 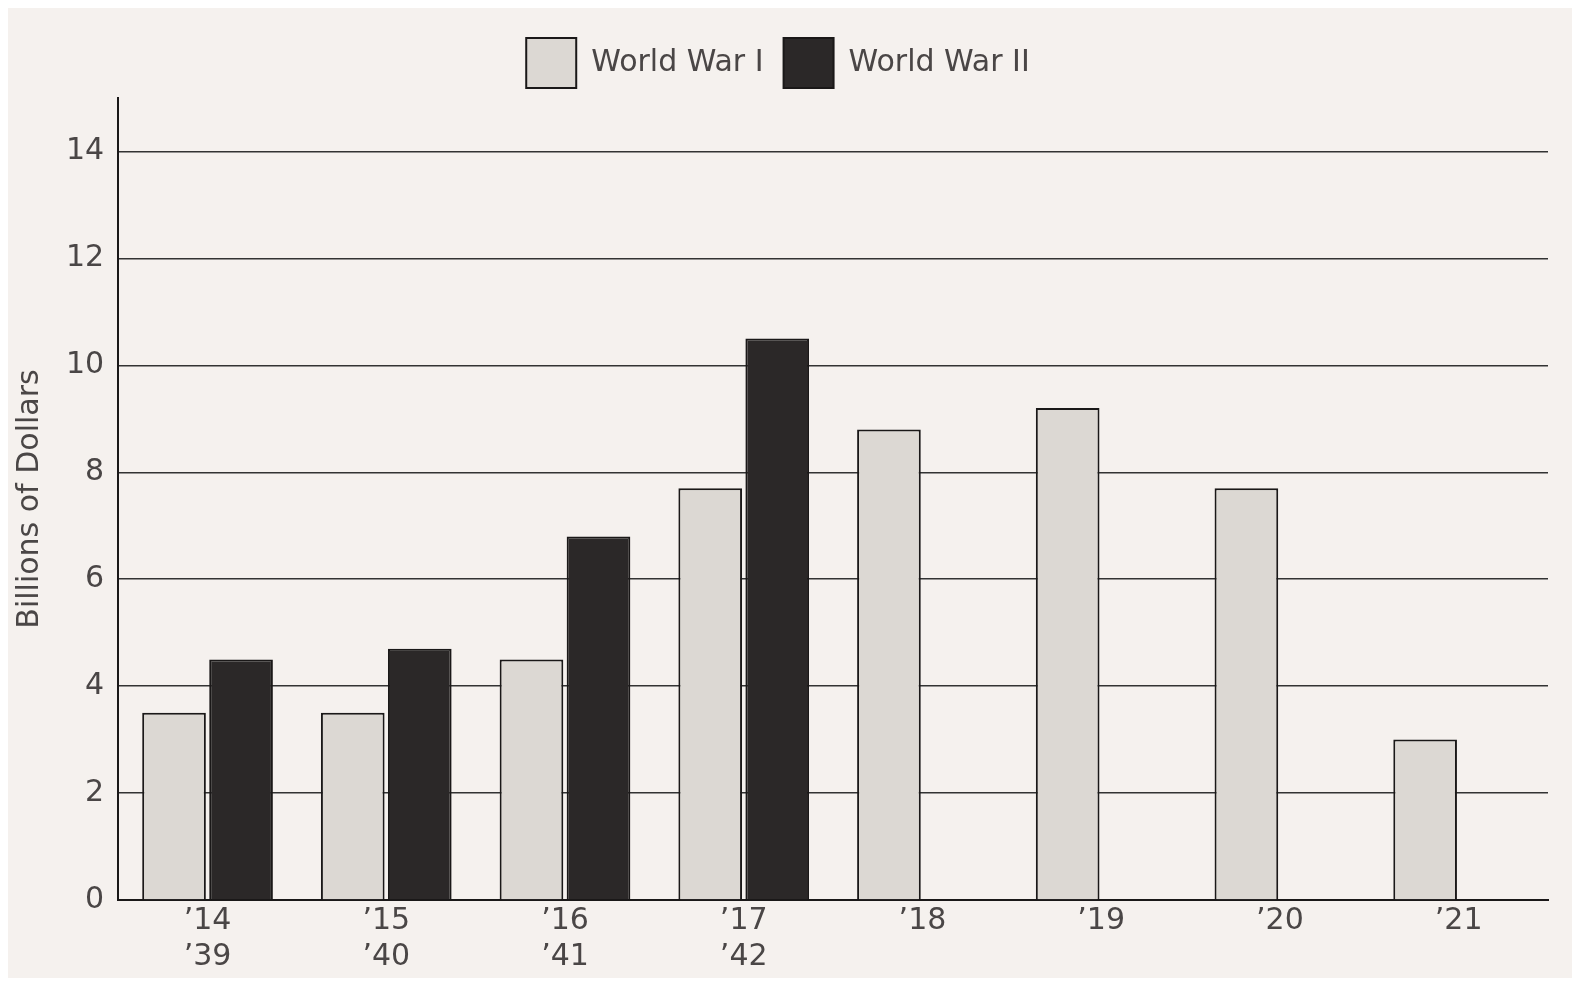 What do you see at coordinates (1280, 918) in the screenshot?
I see `x-tick-label: ’20` at bounding box center [1280, 918].